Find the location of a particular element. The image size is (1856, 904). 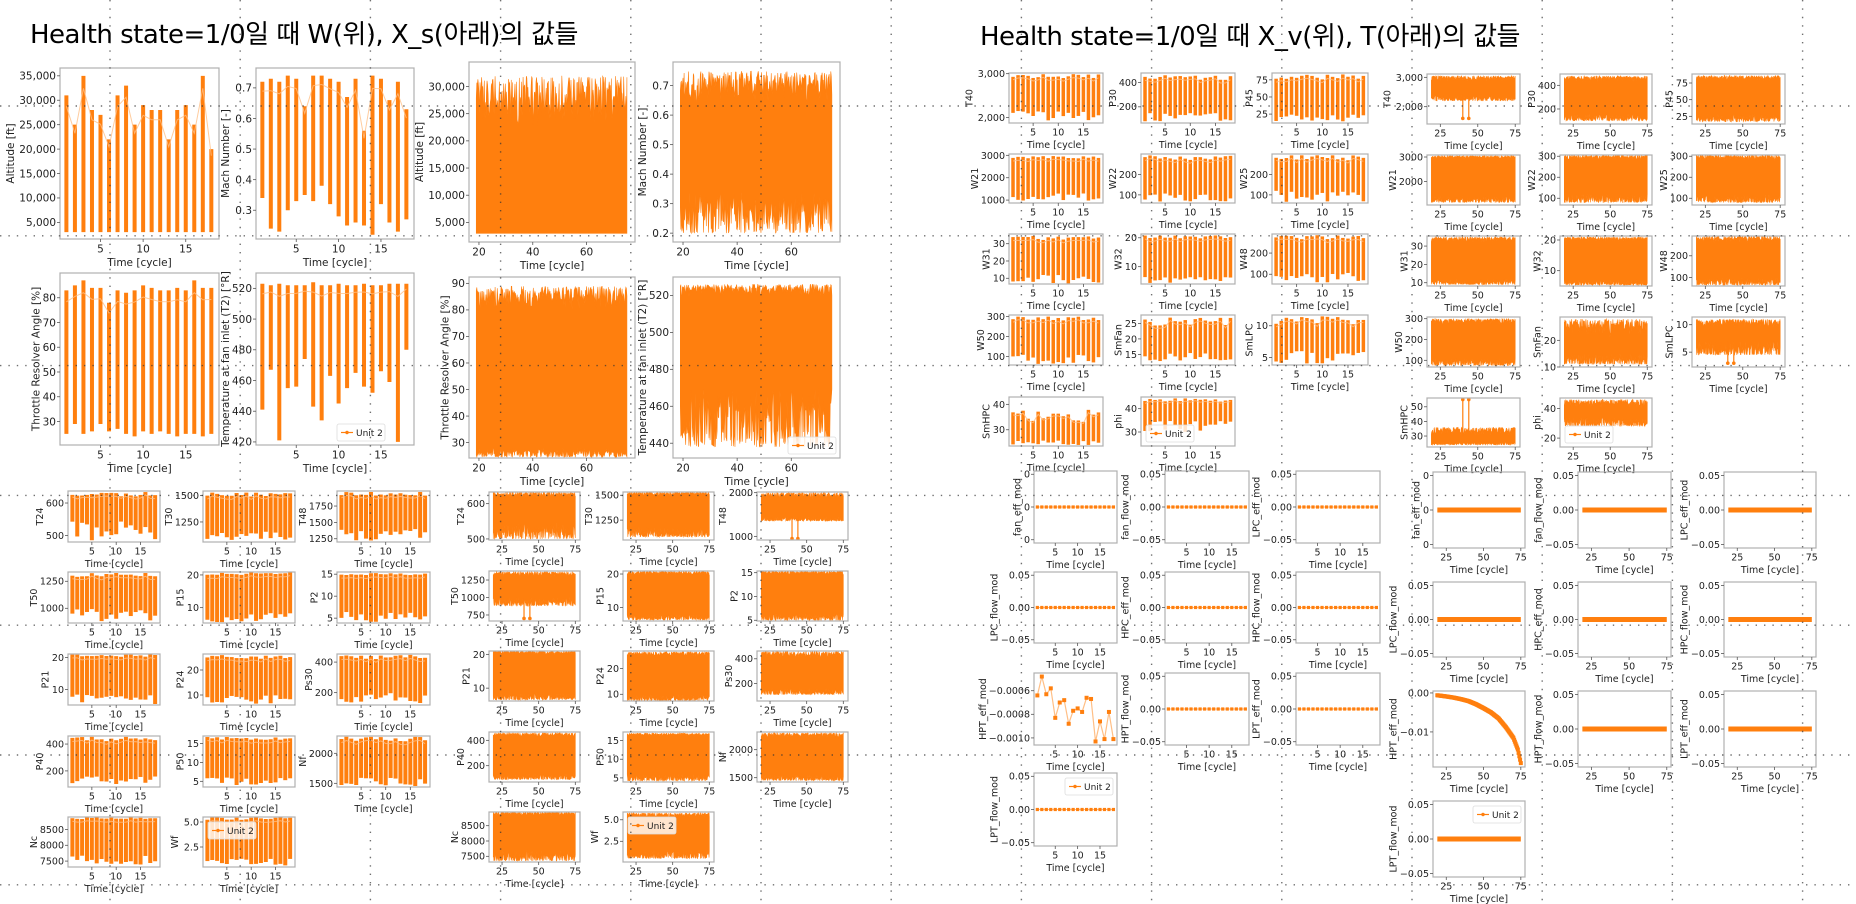

subplot-p30: 200 400 25 50 75 Time [cycle] P30 is located at coordinates (1590, 112).